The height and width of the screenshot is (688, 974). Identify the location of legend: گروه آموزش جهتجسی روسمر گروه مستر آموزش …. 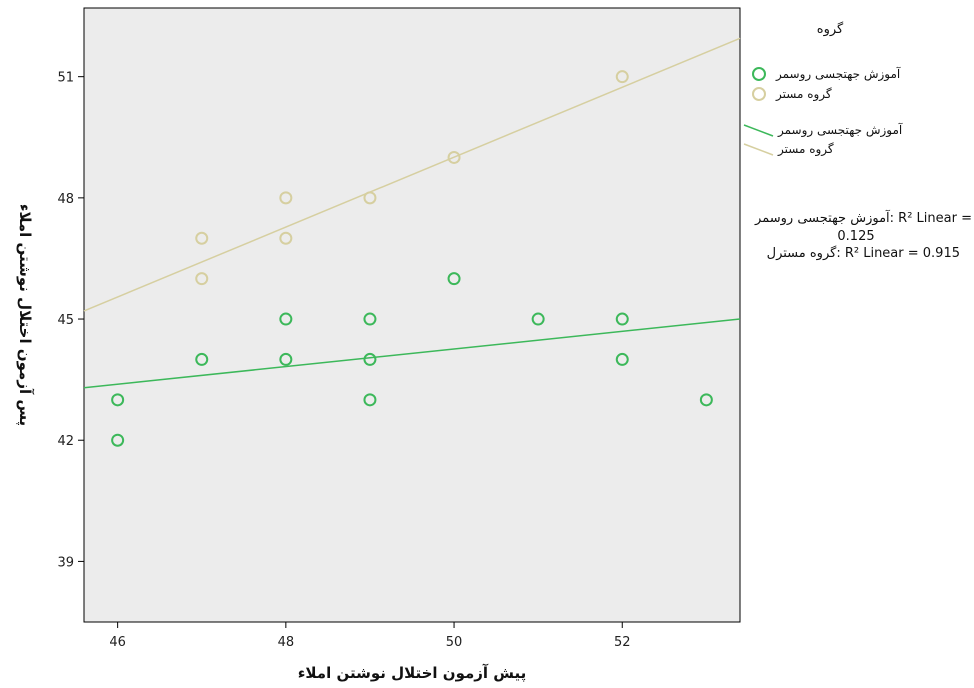
(857, 141).